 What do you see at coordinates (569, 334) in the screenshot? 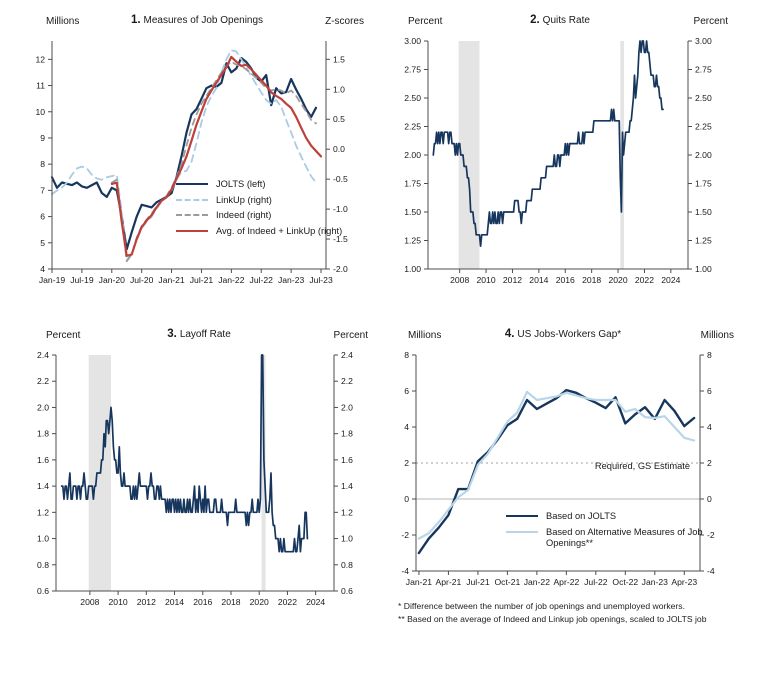
I see `panel-title-text: US Jobs-Workers Gap*` at bounding box center [569, 334].